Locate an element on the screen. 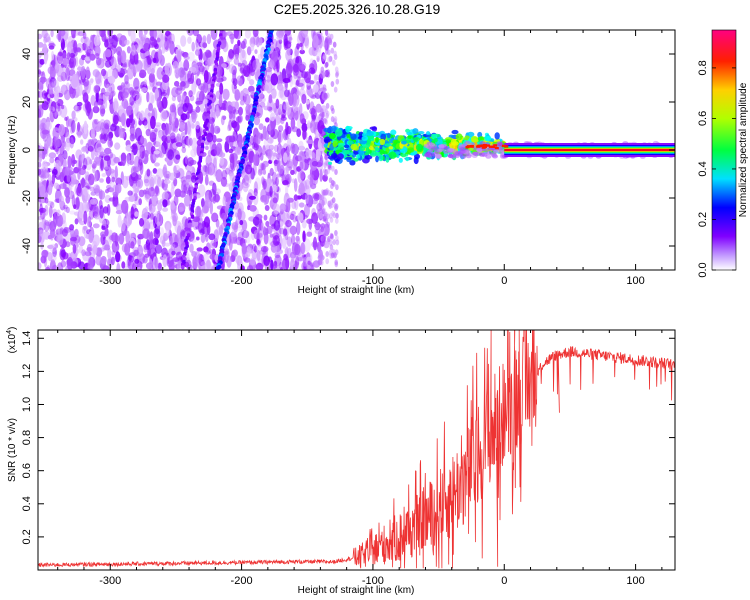  spectrogram-x-label: Height of straight line (km) is located at coordinates (356, 290).